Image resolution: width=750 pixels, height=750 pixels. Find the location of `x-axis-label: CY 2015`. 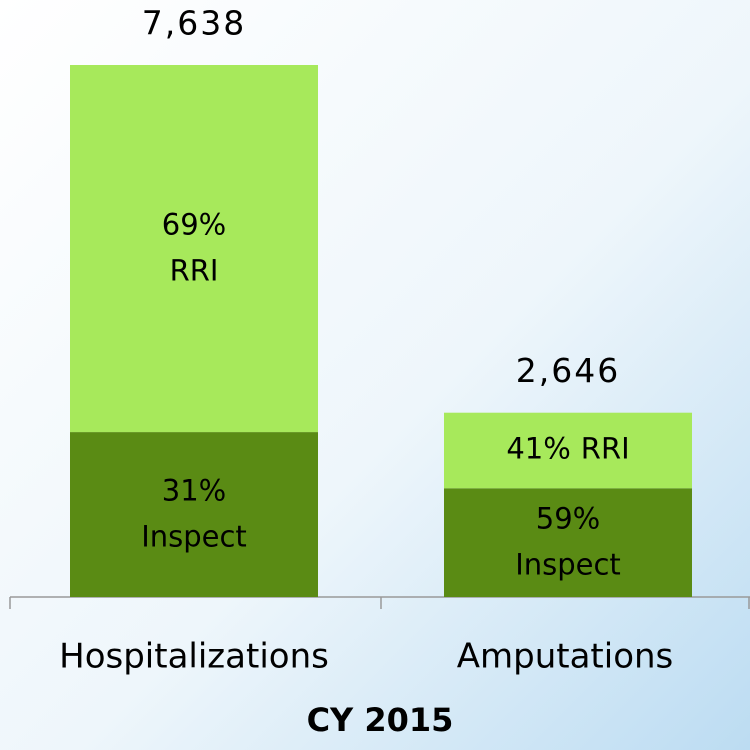

x-axis-label: CY 2015 is located at coordinates (380, 720).